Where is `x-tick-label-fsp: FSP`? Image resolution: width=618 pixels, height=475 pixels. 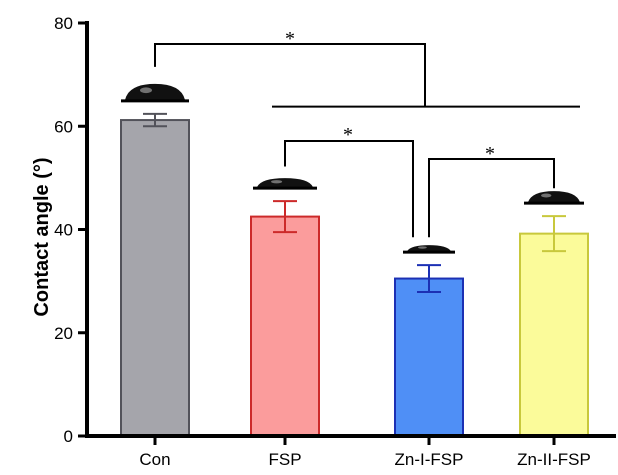
x-tick-label-fsp: FSP is located at coordinates (284, 459).